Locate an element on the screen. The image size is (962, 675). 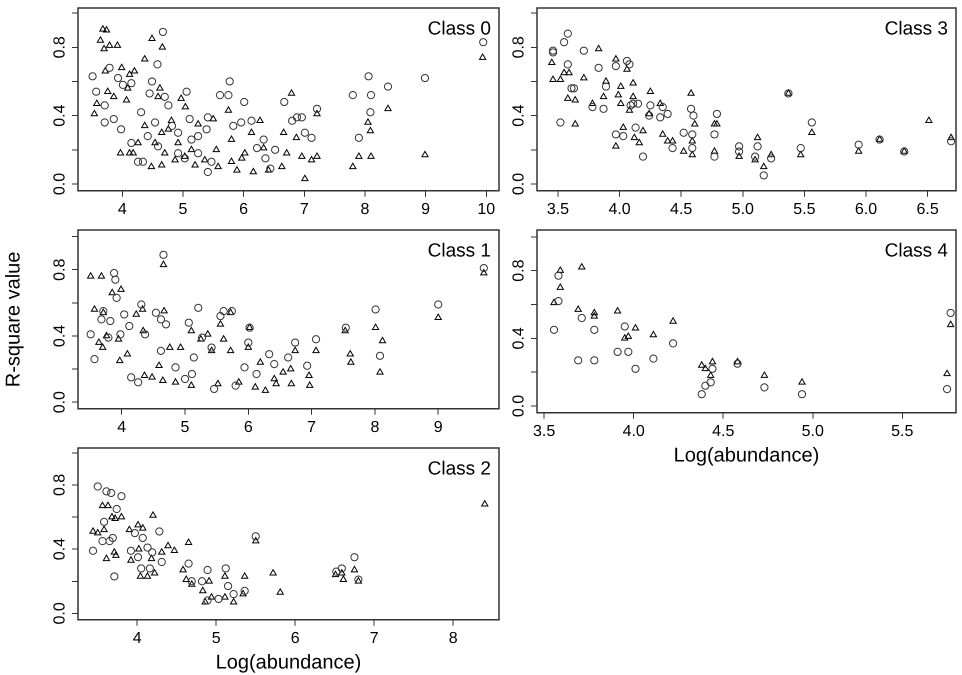
x-tick-label: 10 is located at coordinates (486, 209).